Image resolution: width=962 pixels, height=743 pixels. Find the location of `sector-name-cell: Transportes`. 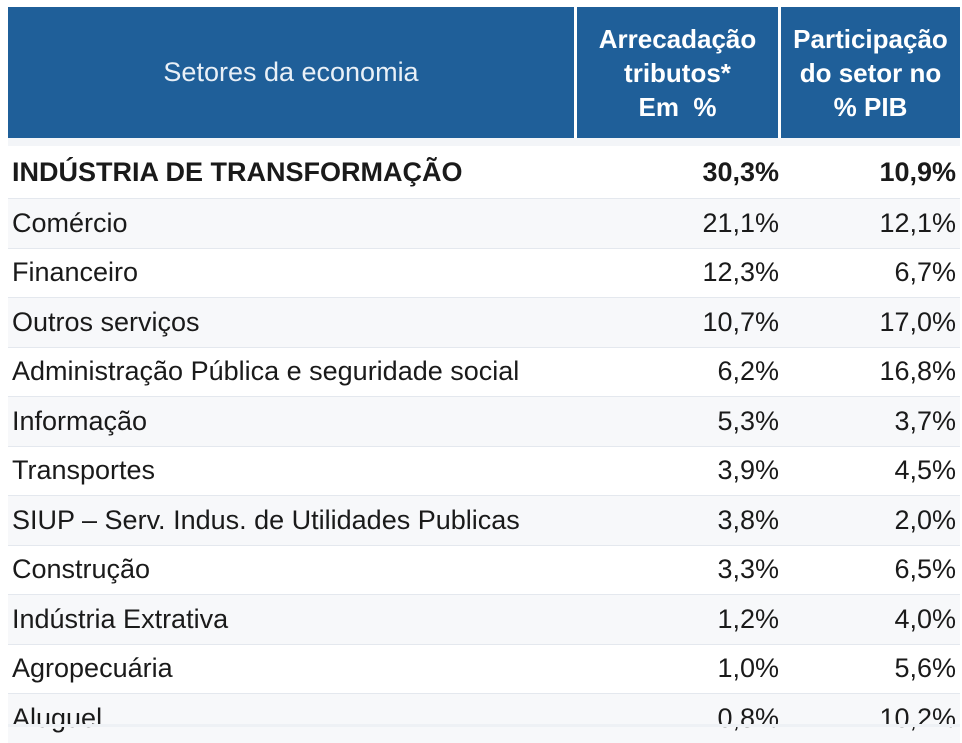

sector-name-cell: Transportes is located at coordinates (292, 470).